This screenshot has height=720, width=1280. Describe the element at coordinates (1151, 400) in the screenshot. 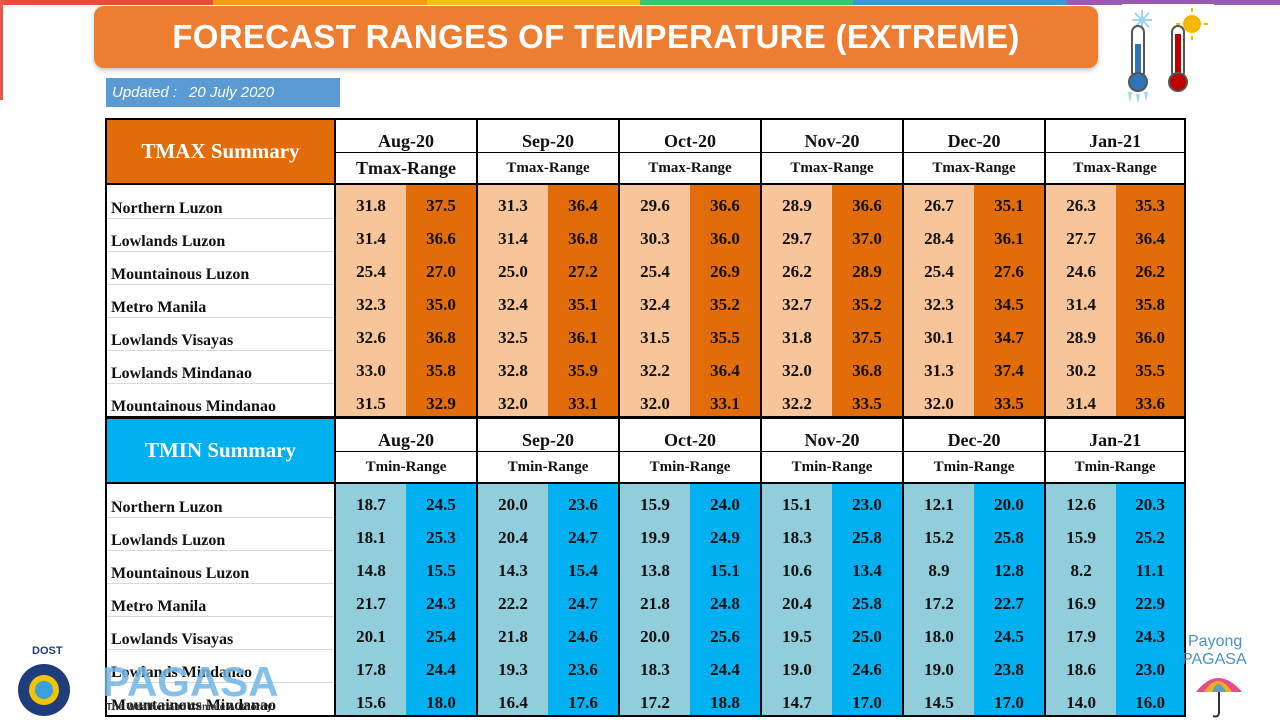

I see `range-max-value: 33.6` at that location.